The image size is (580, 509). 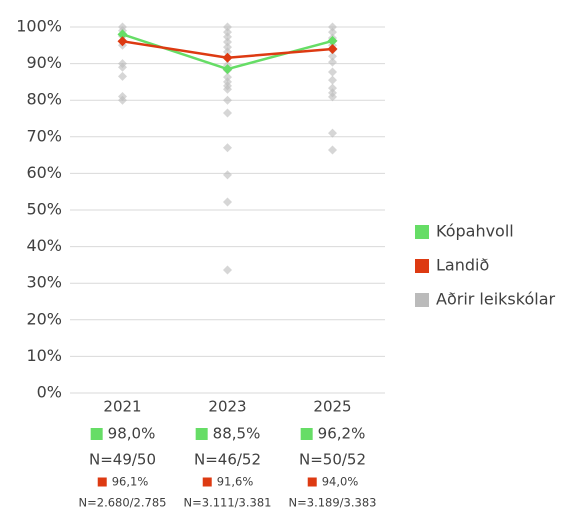 What do you see at coordinates (44, 99) in the screenshot?
I see `y-tick-label: 80%` at bounding box center [44, 99].